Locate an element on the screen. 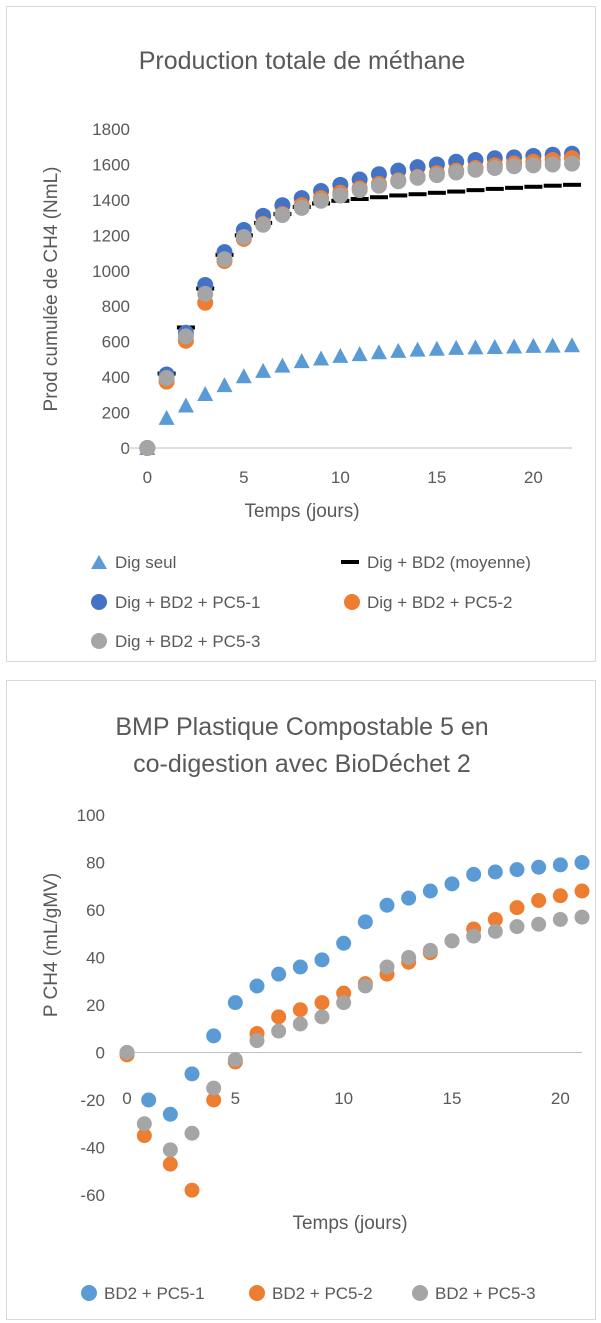  x-tick-label: 10 is located at coordinates (343, 1098).